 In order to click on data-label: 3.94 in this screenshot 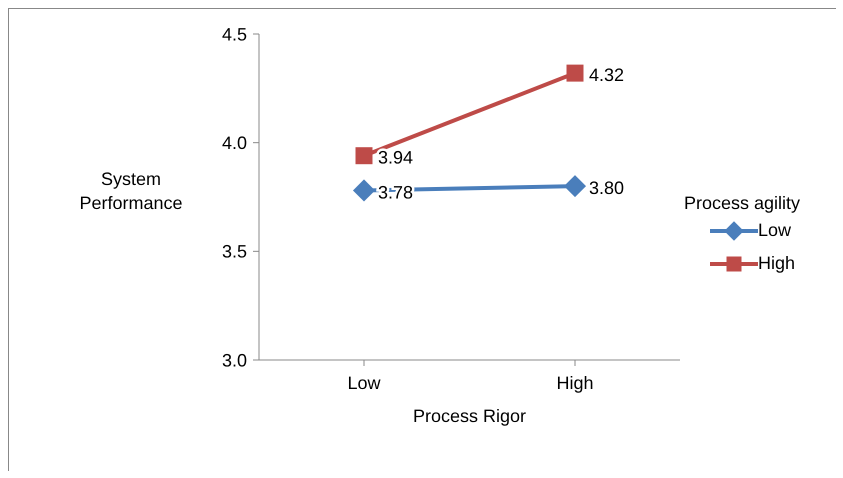, I will do `click(396, 158)`.